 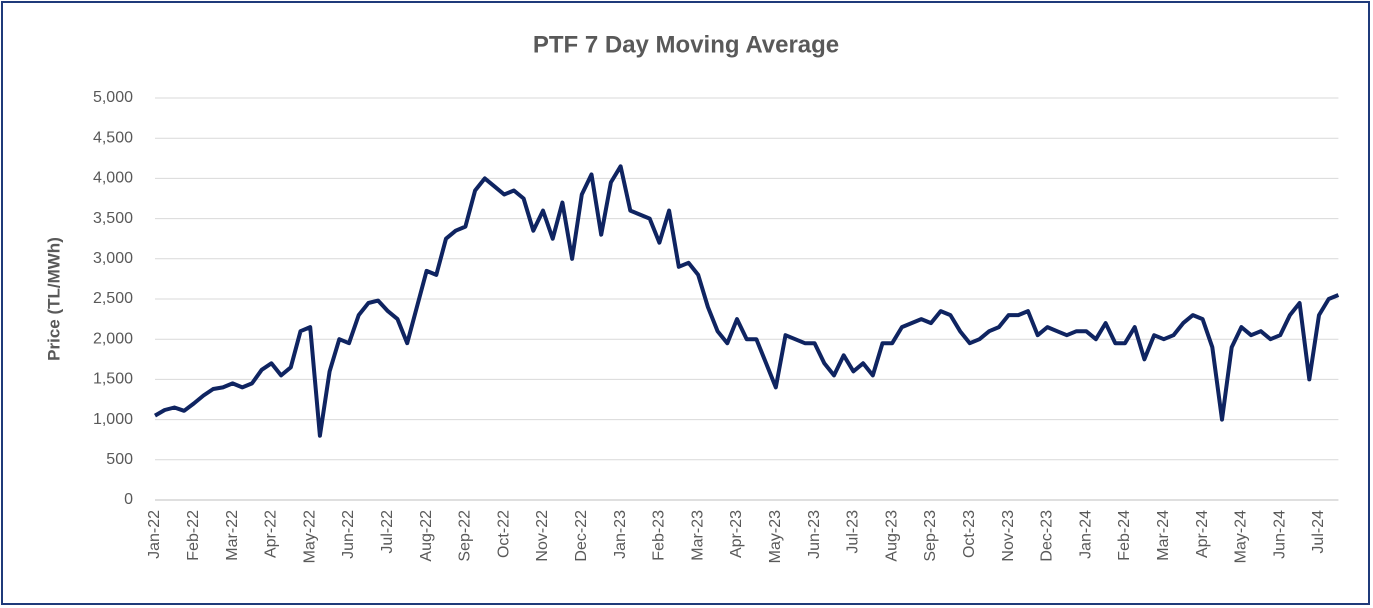 What do you see at coordinates (1202, 534) in the screenshot?
I see `x-tick-label: Apr-24` at bounding box center [1202, 534].